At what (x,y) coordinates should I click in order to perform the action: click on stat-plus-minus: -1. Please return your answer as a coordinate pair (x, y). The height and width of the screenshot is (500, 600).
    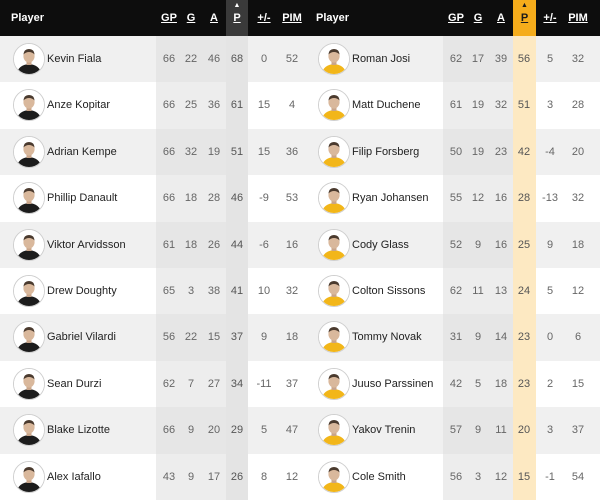
    Looking at the image, I should click on (550, 476).